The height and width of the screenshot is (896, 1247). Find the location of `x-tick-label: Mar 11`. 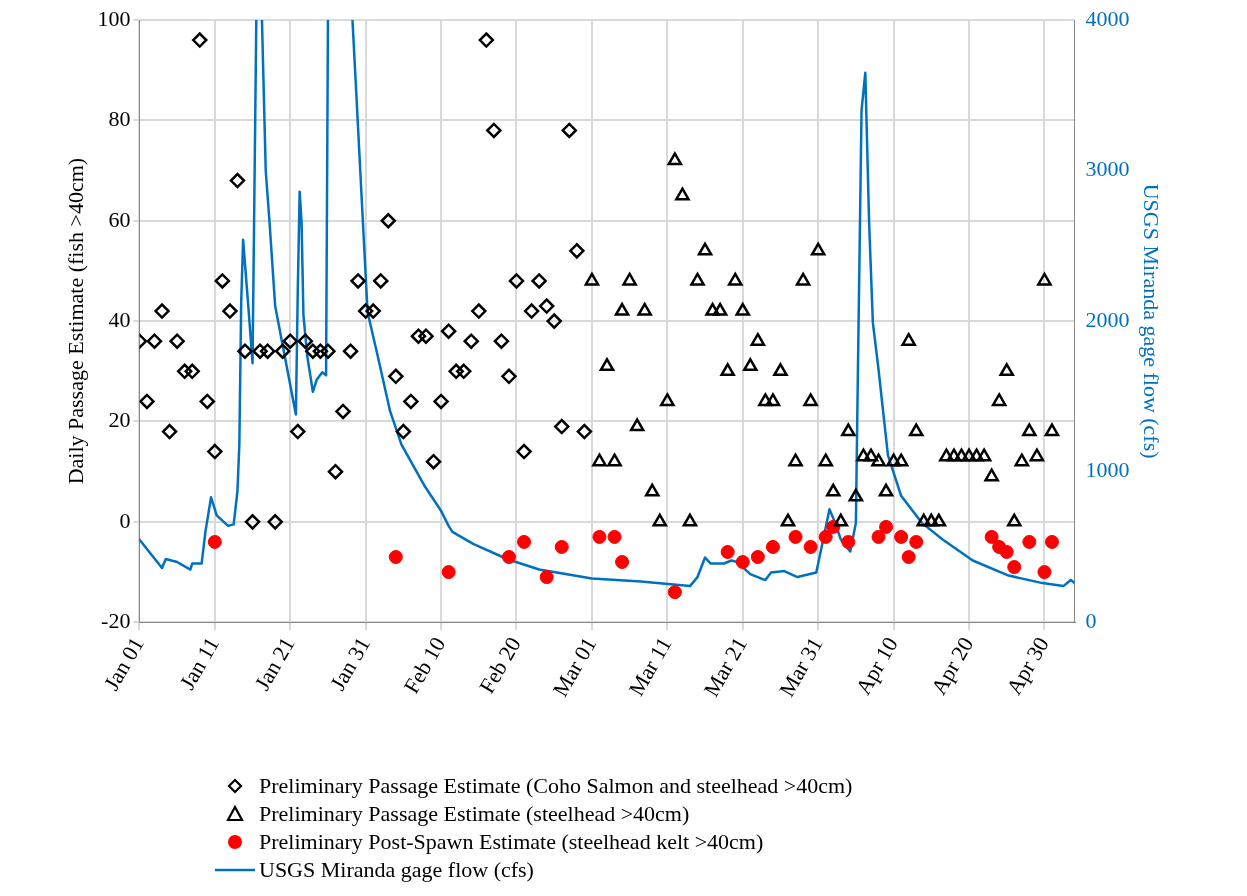

x-tick-label: Mar 11 is located at coordinates (650, 666).